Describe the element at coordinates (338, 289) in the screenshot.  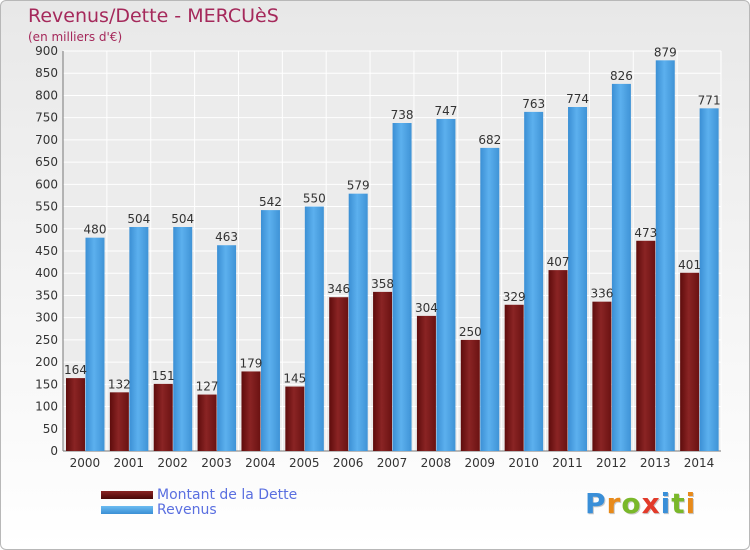
I see `value-label-debt: 346` at that location.